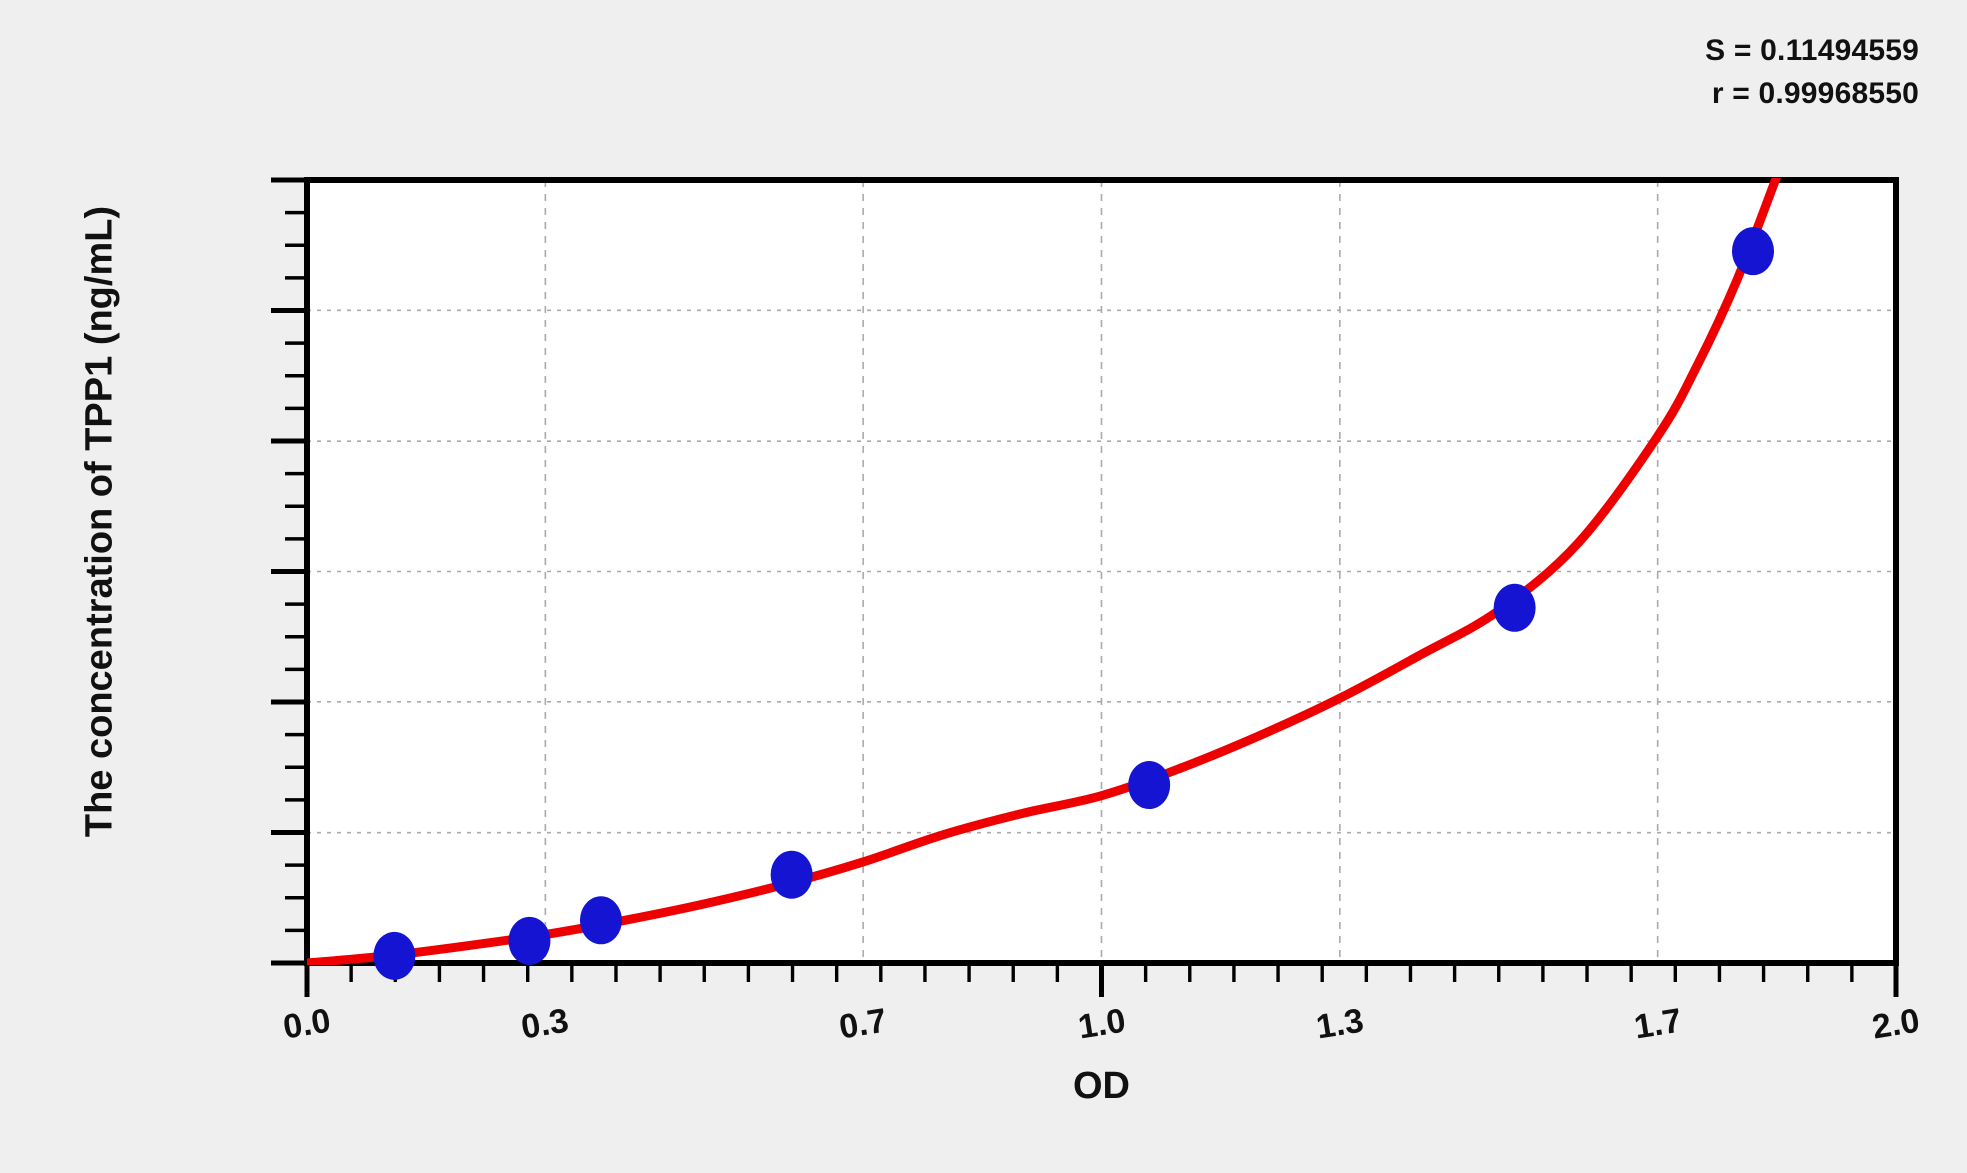 This screenshot has height=1173, width=1967. I want to click on s-statistic-label: S = 0.11494559, so click(1812, 50).